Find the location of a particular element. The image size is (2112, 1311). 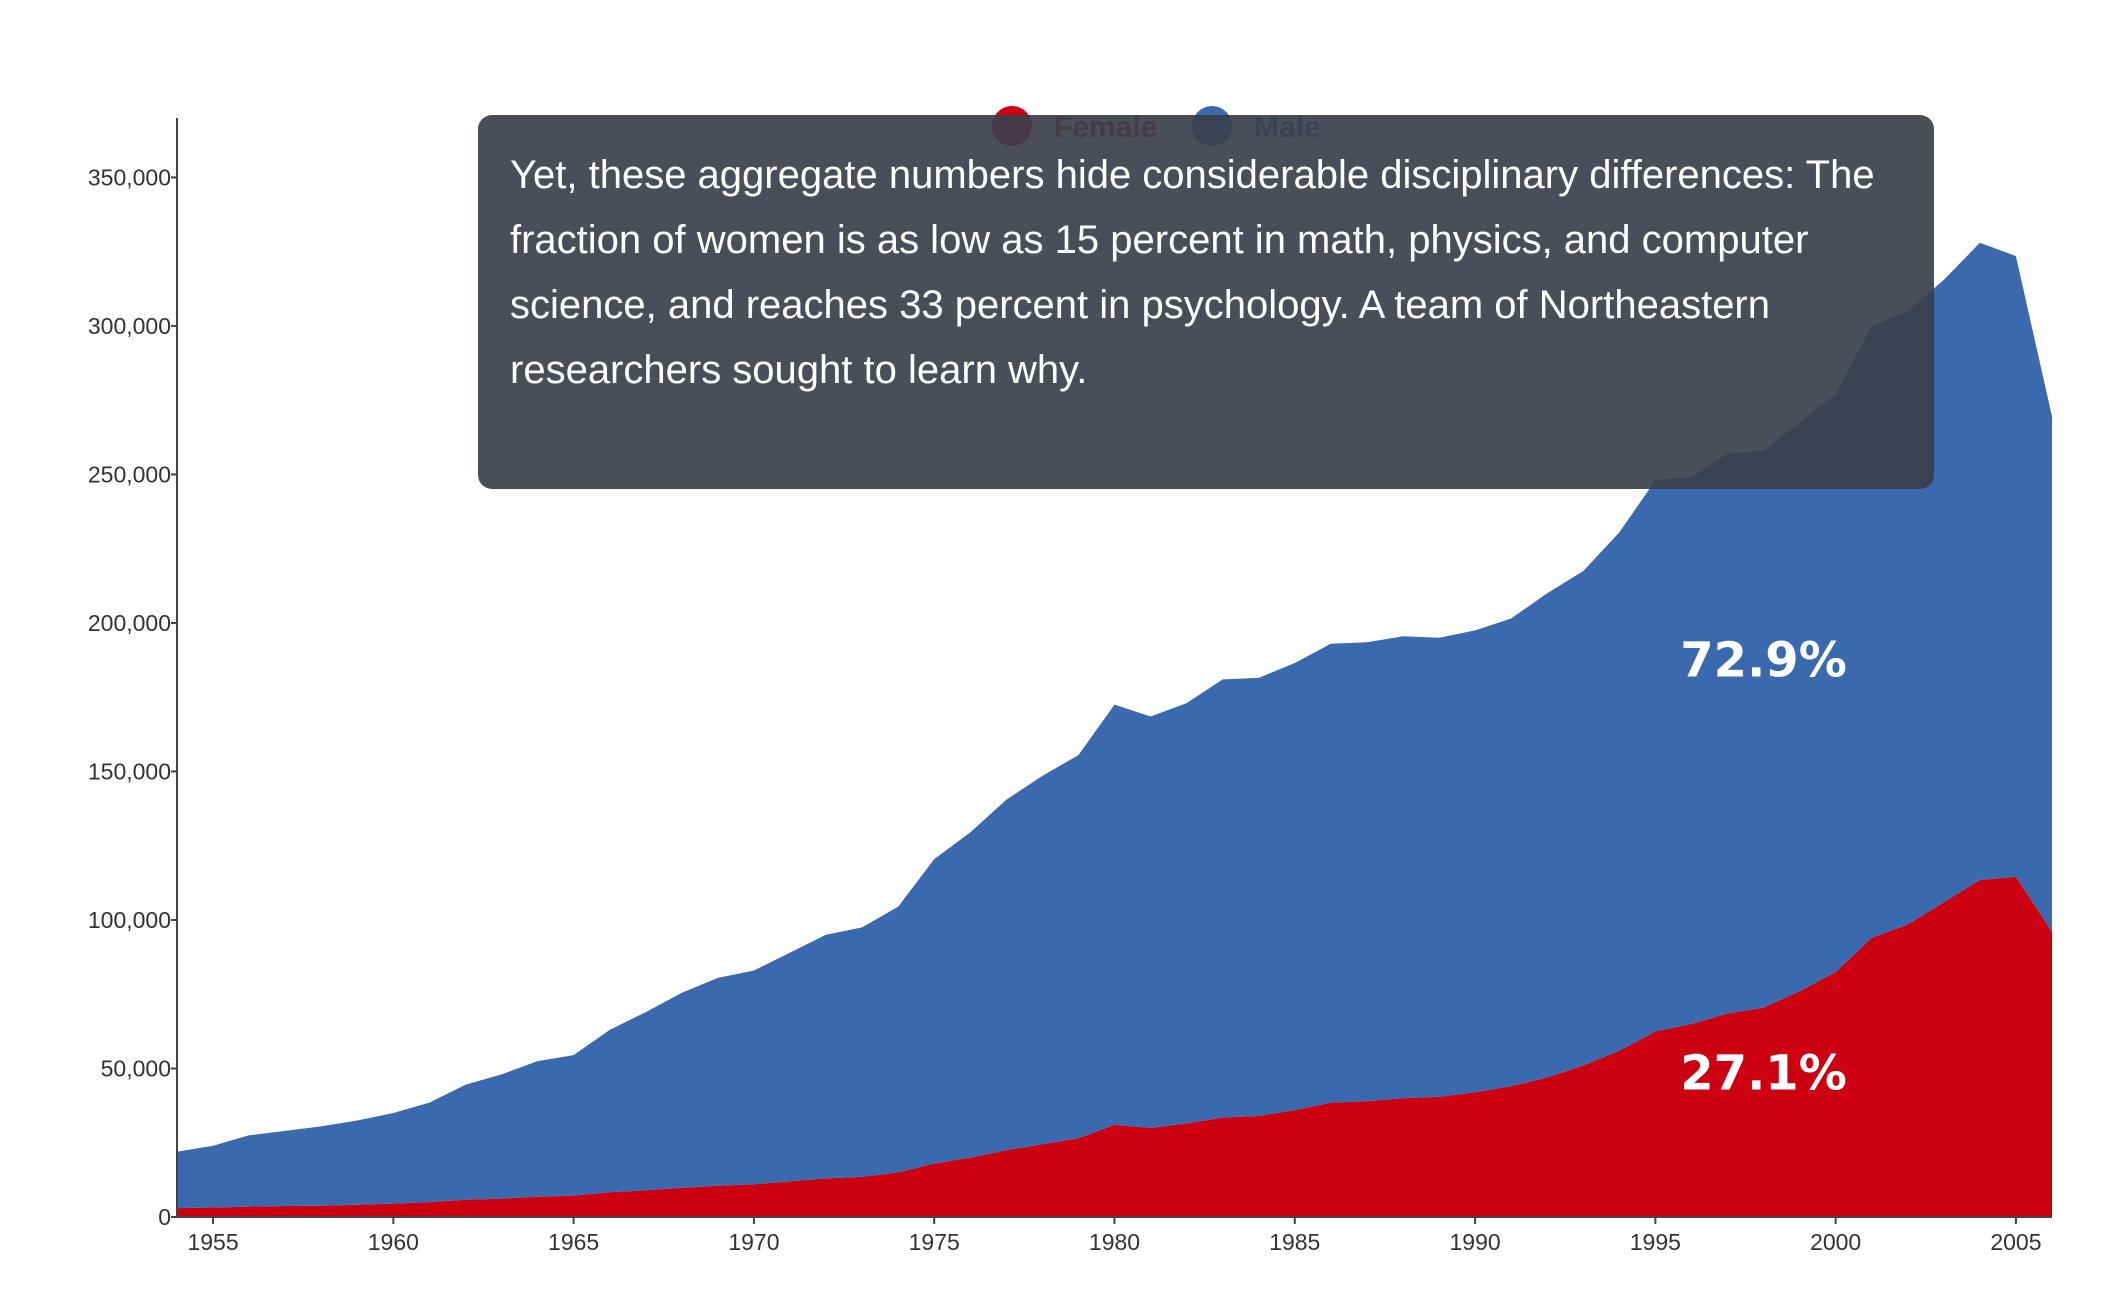

y-tick-label: 200,000 is located at coordinates (129, 623).